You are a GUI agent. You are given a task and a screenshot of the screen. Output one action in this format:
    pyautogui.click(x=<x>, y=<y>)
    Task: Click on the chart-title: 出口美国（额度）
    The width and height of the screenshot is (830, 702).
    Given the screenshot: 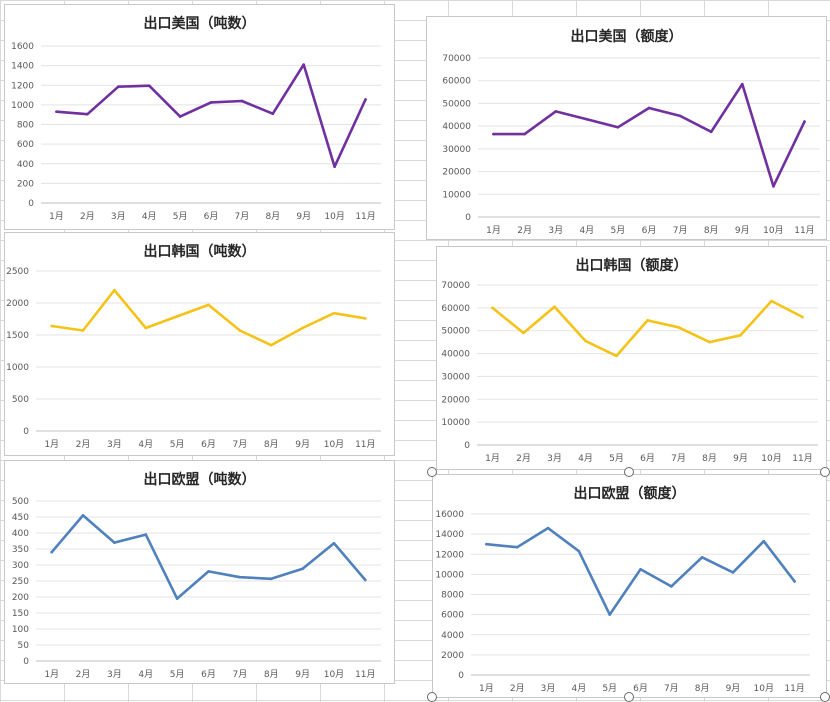 What is the action you would take?
    pyautogui.click(x=626, y=37)
    